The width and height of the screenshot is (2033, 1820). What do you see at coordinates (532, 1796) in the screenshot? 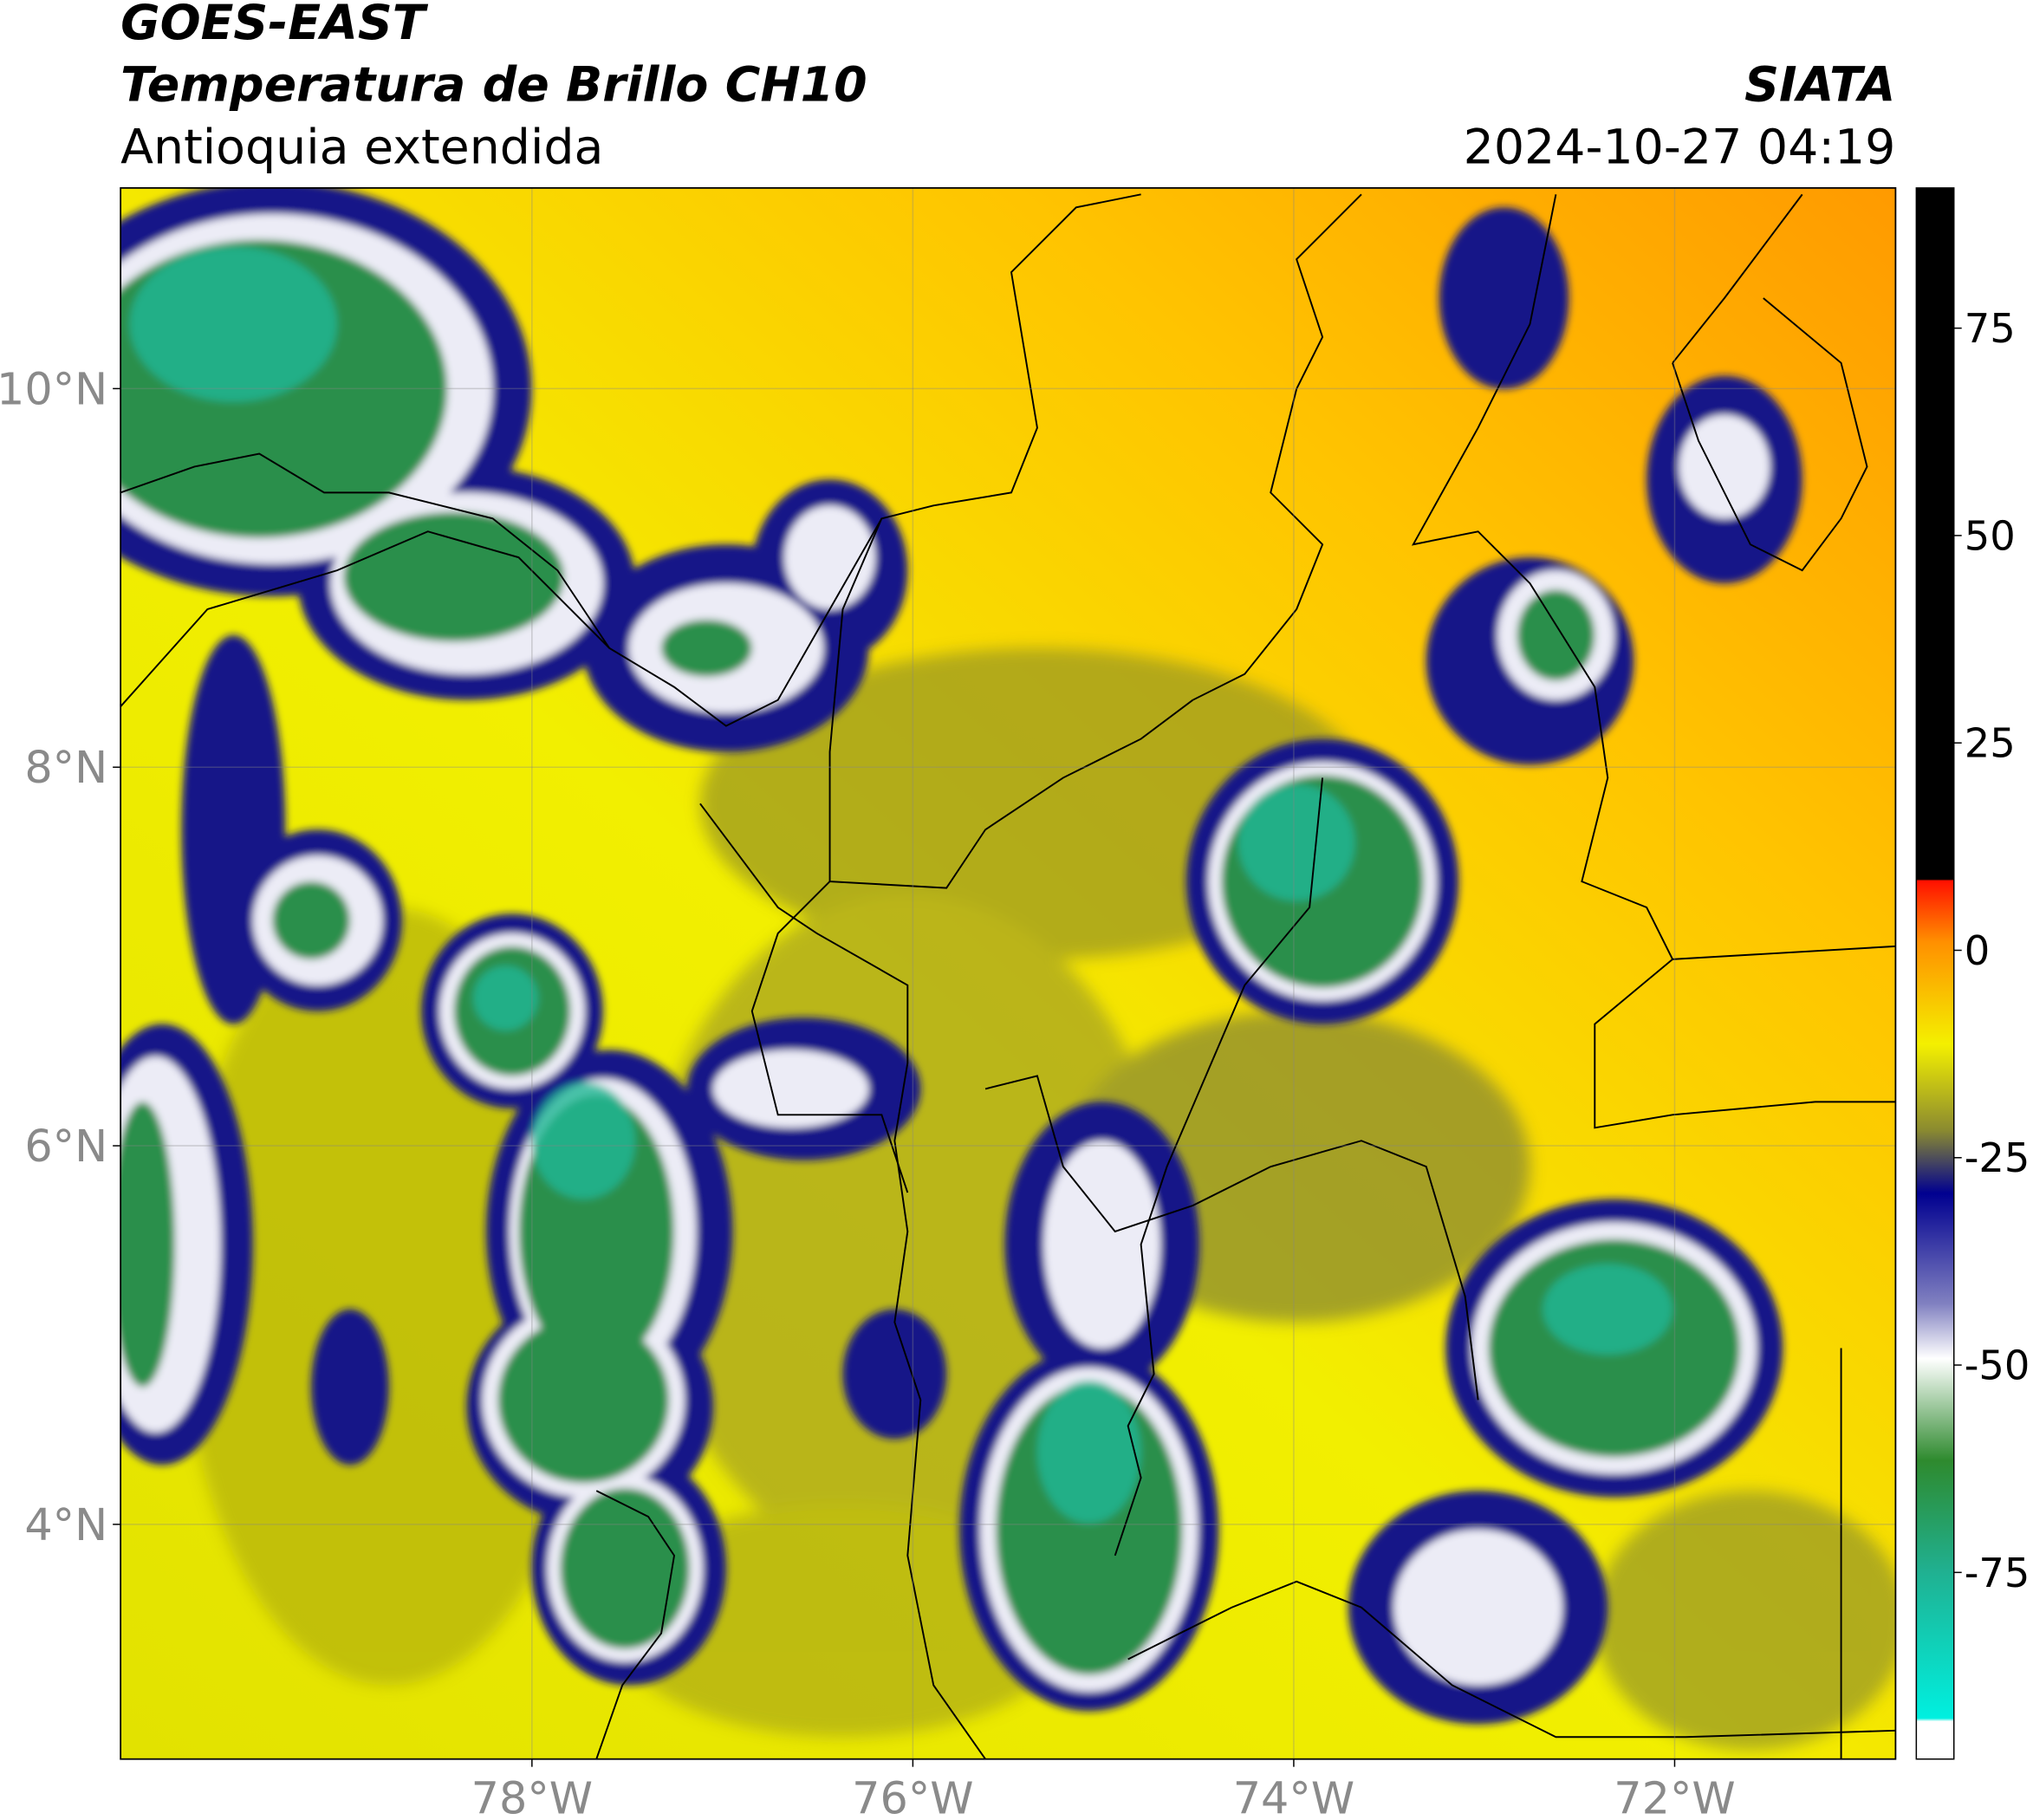
I see `x-tick-label: 78°W` at bounding box center [532, 1796].